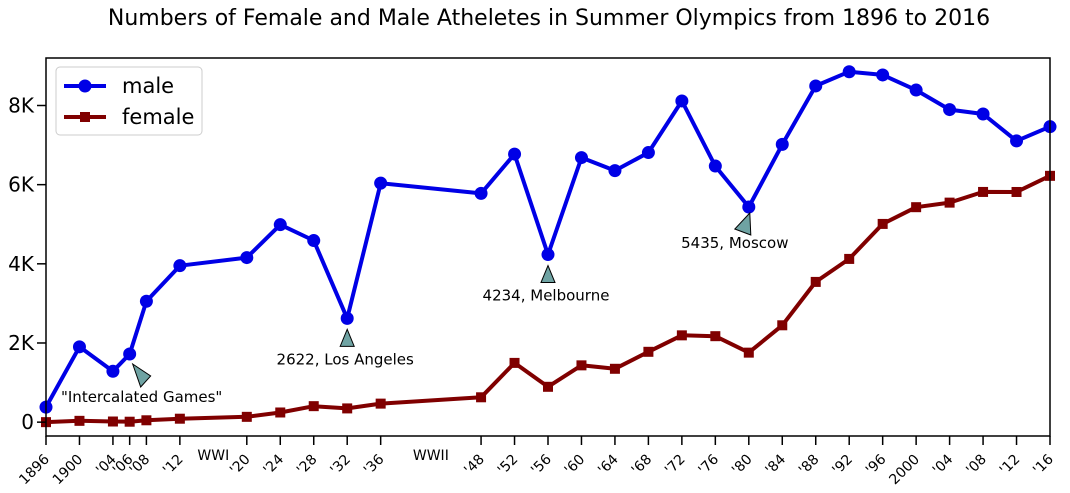 Image resolution: width=1070 pixels, height=493 pixels. I want to click on x-tick-label-1: 1900, so click(68, 470).